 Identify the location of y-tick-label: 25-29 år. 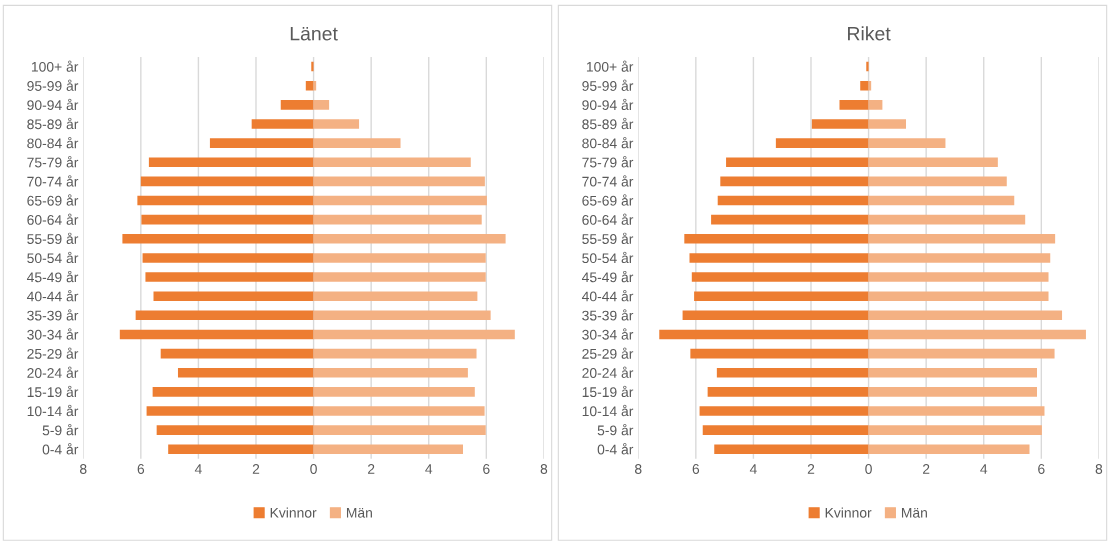
(608, 353).